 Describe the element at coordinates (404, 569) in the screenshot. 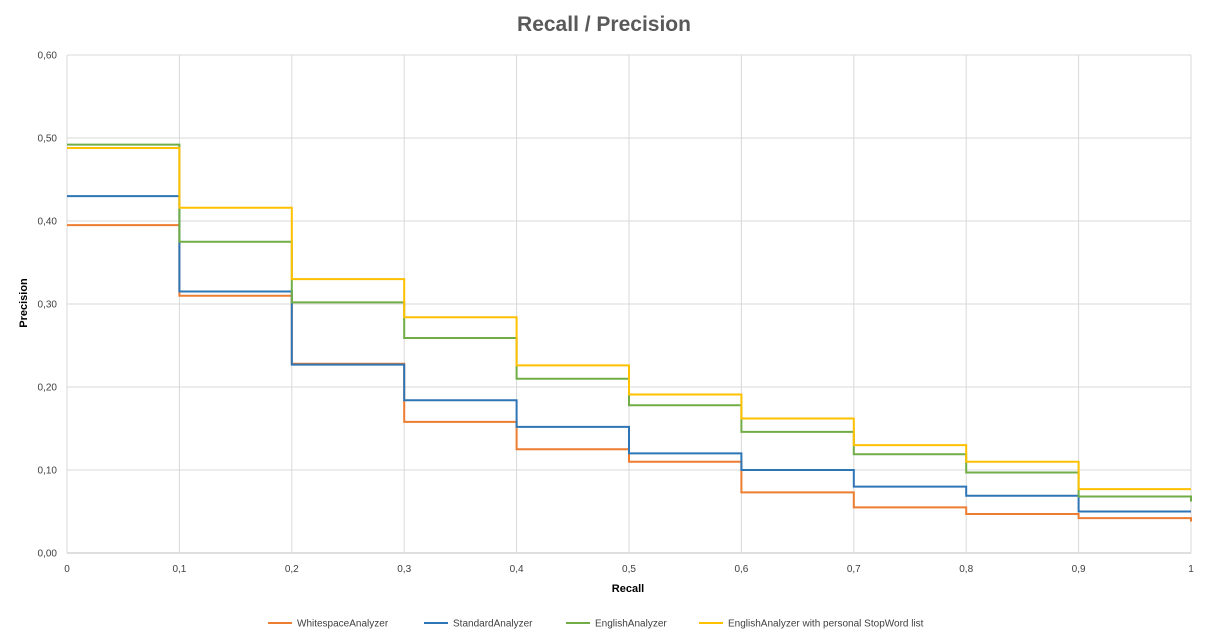

I see `x-tick-label: 0,3` at that location.